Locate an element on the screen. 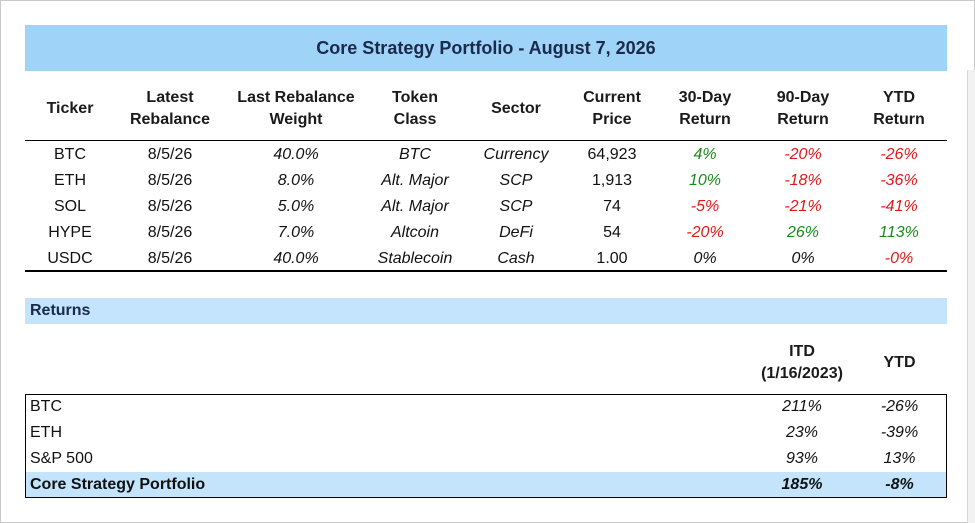 The image size is (975, 523). holding-ytd-cell: -26% is located at coordinates (899, 154).